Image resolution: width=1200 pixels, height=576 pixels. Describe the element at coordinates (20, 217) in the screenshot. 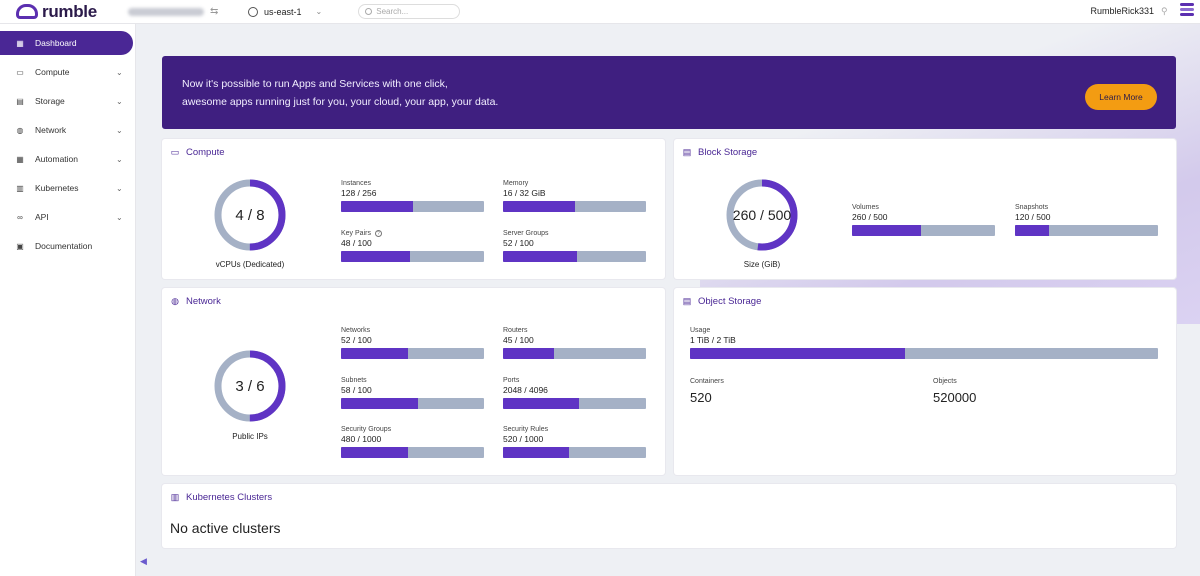

I see `link-icon: ∞` at that location.